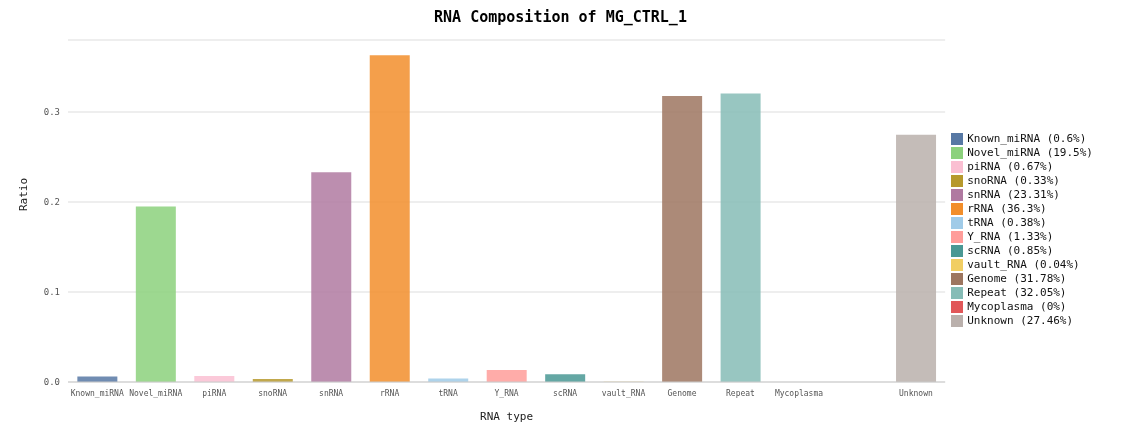 The height and width of the screenshot is (437, 1121). I want to click on x-tick-label: Known_miRNA, so click(97, 393).